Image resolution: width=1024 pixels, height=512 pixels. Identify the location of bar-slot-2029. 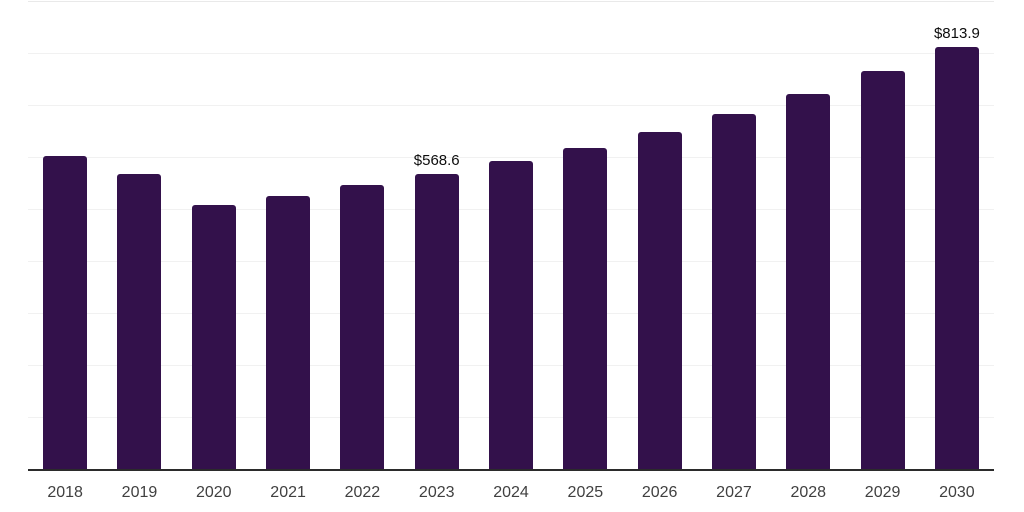
(882, 236).